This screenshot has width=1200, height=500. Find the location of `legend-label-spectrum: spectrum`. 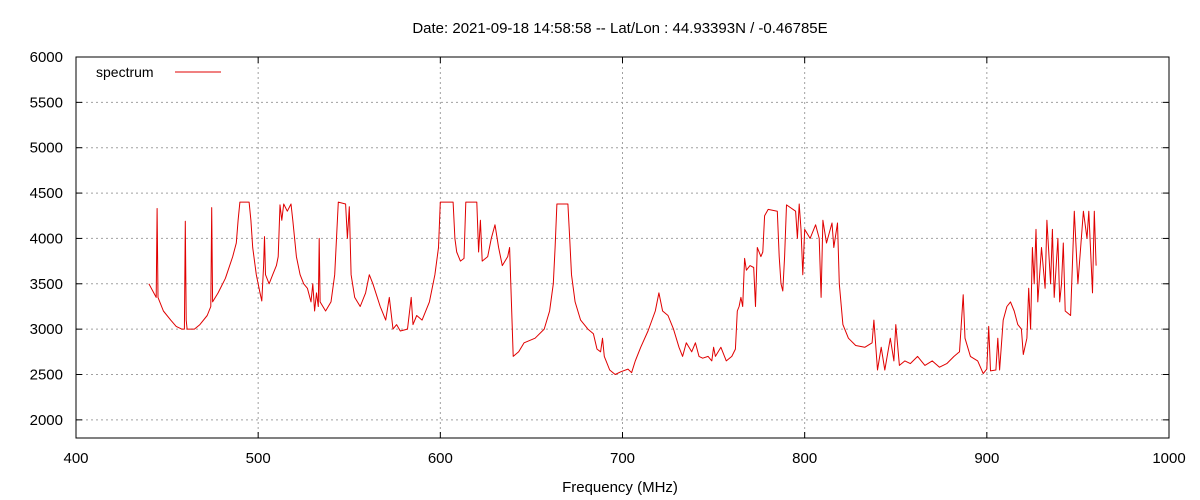

legend-label-spectrum: spectrum is located at coordinates (125, 72).